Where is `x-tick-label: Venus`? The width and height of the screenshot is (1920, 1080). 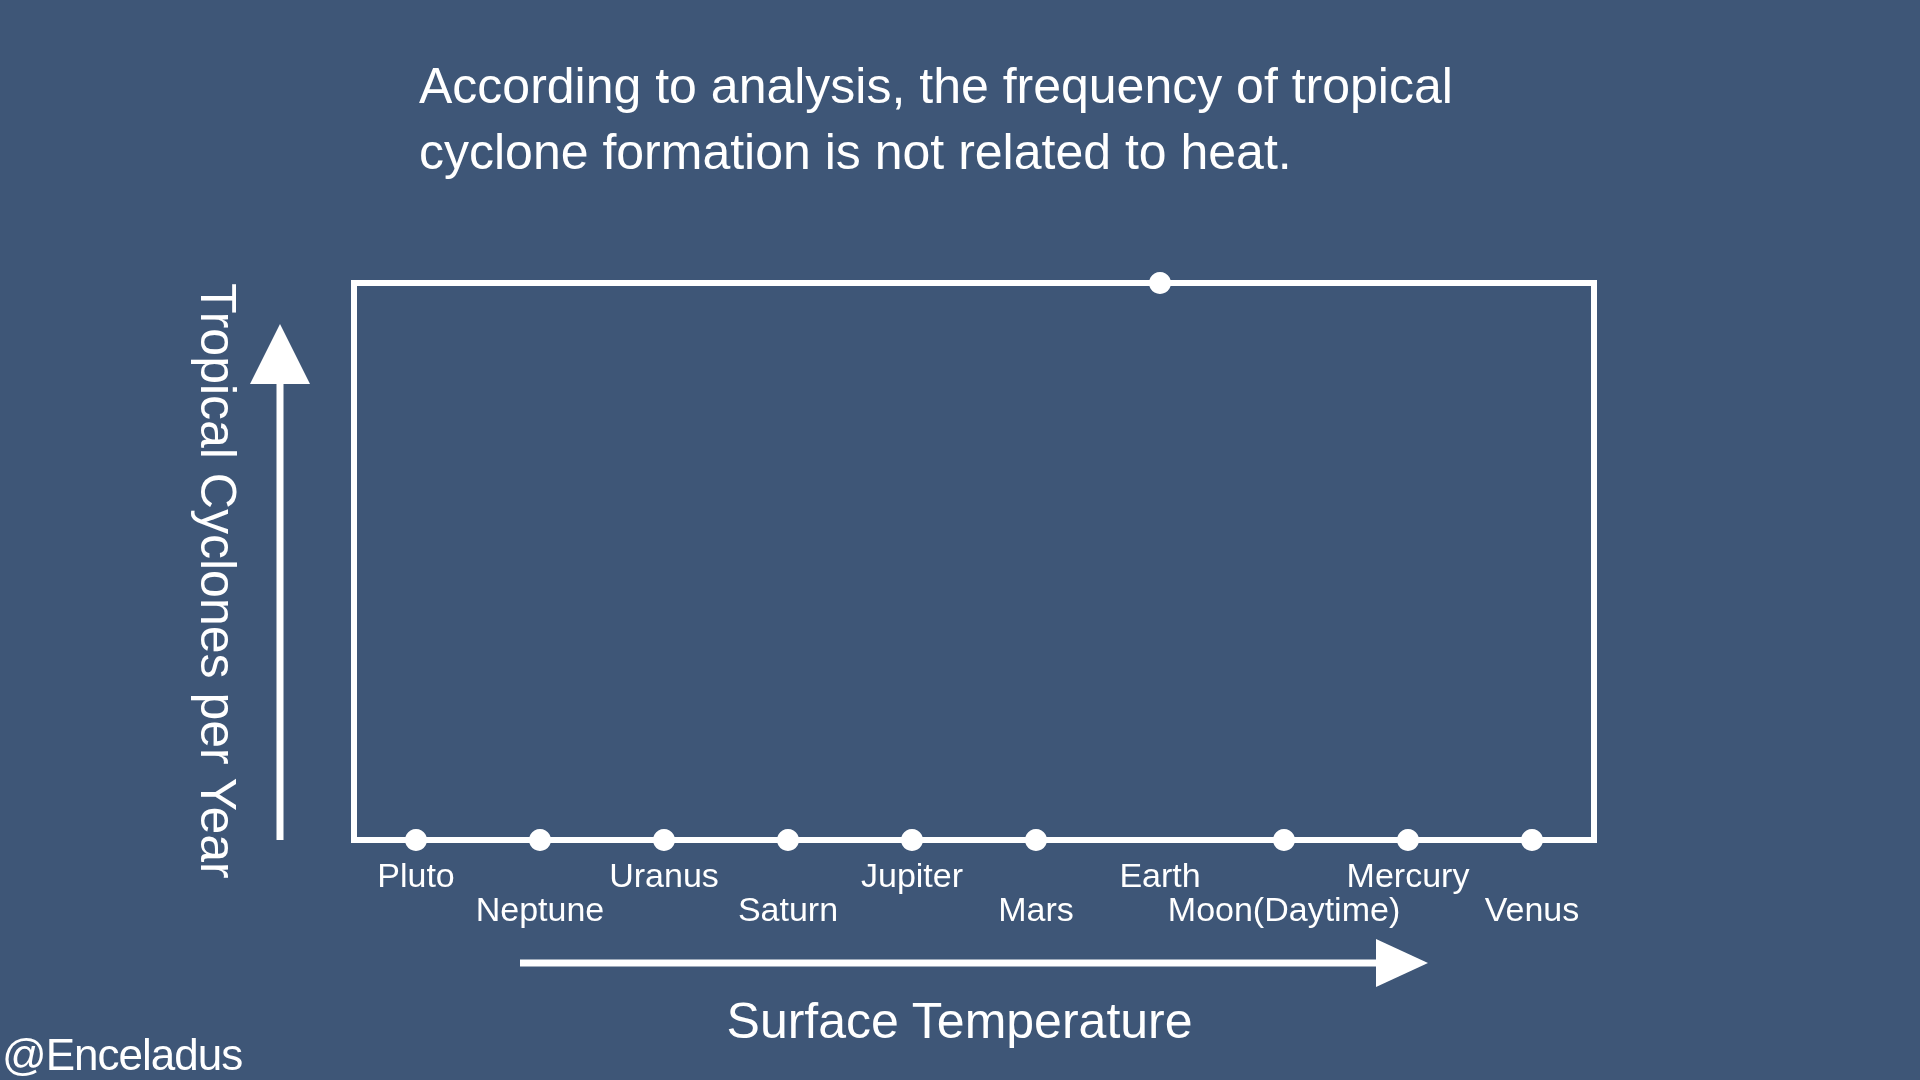 x-tick-label: Venus is located at coordinates (1532, 909).